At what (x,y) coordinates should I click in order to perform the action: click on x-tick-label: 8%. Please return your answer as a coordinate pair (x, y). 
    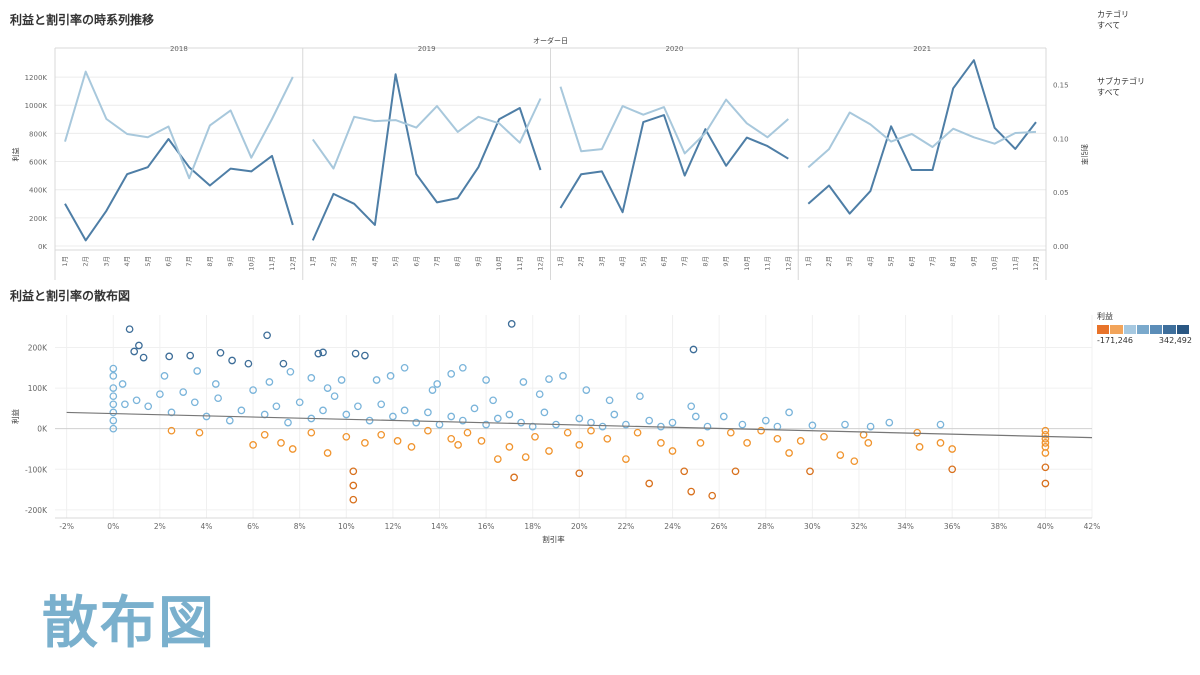
    Looking at the image, I should click on (300, 526).